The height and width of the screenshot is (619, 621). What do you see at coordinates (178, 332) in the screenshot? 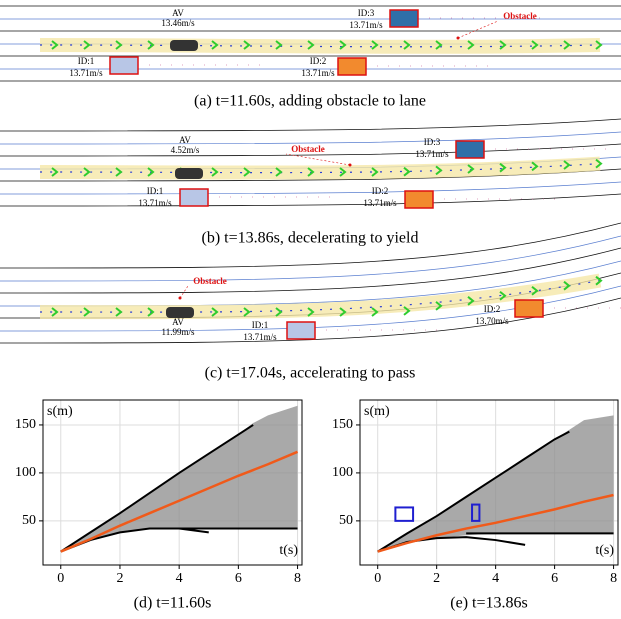
I see `av-speed: 11.99m/s` at bounding box center [178, 332].